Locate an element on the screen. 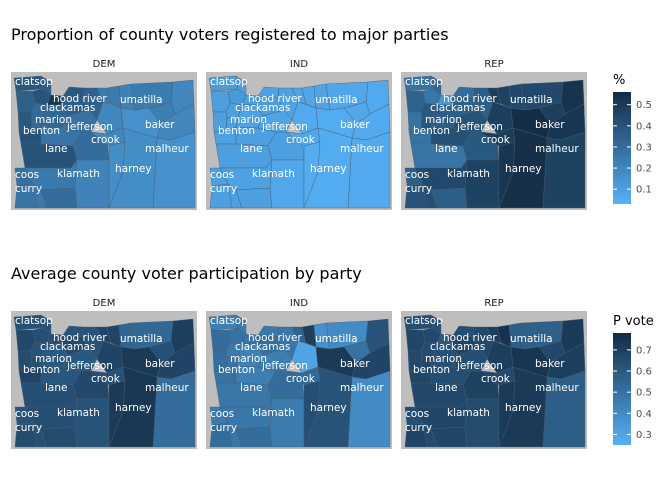 This screenshot has width=672, height=480. legend-colorbar is located at coordinates (622, 389).